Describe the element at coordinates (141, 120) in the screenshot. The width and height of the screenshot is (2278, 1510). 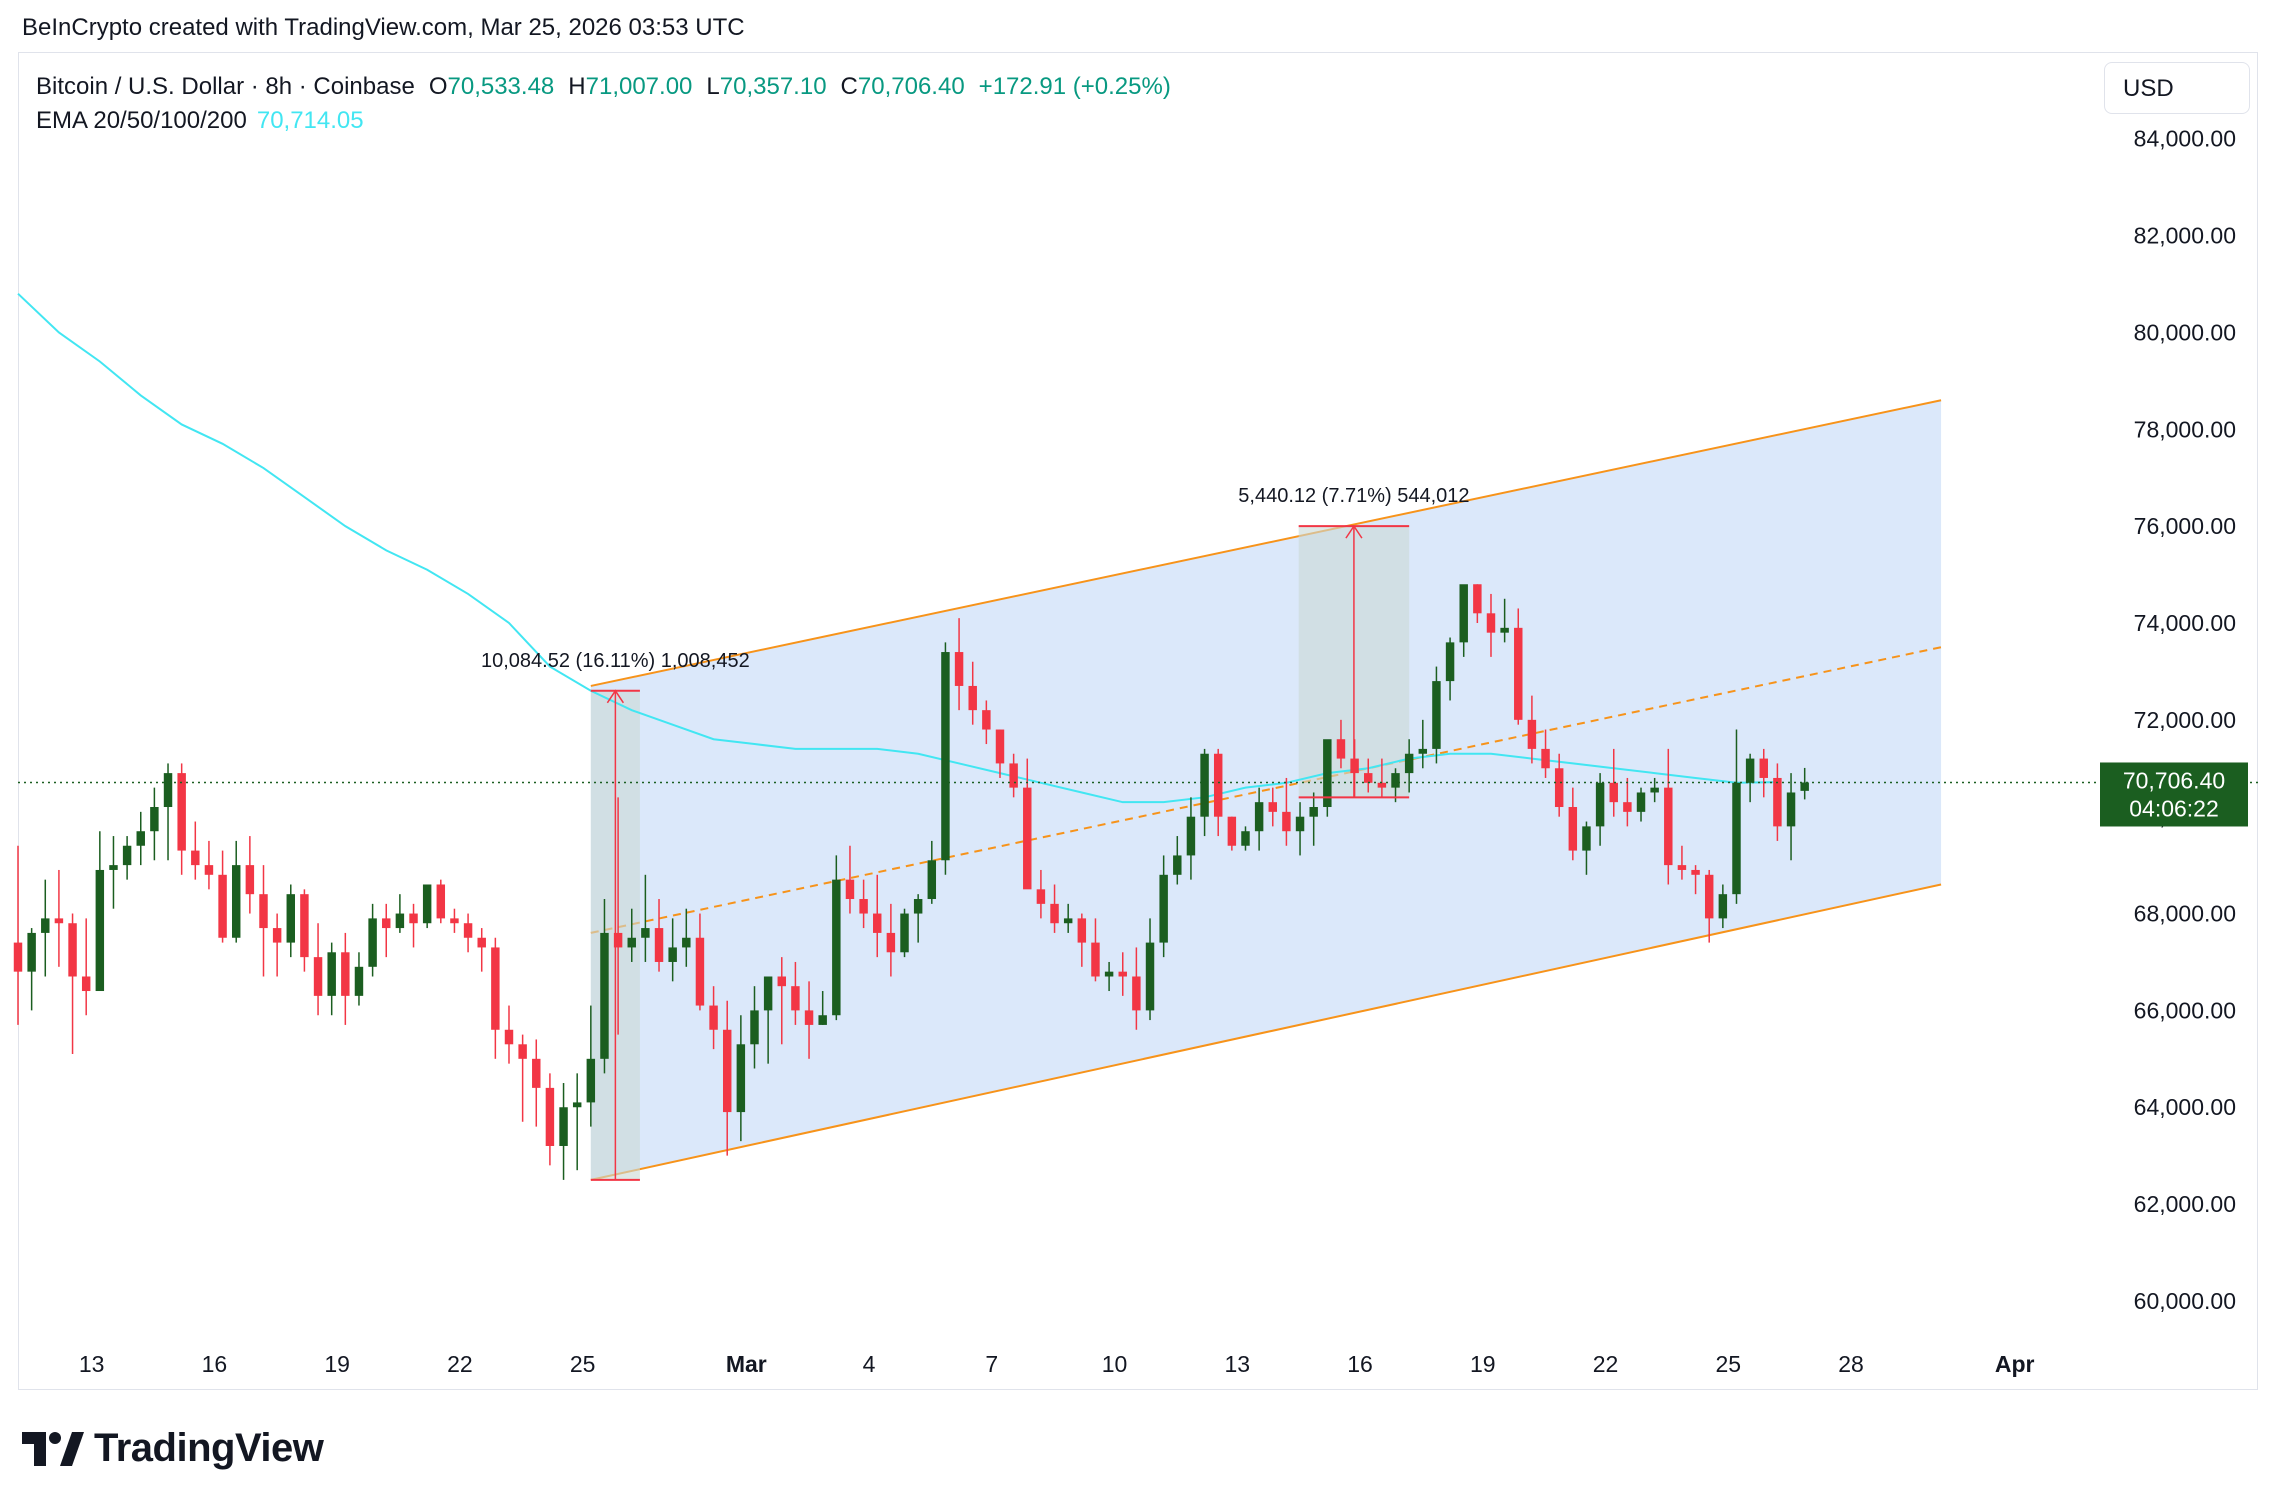
I see `legend-ema-label: EMA 20/50/100/200` at that location.